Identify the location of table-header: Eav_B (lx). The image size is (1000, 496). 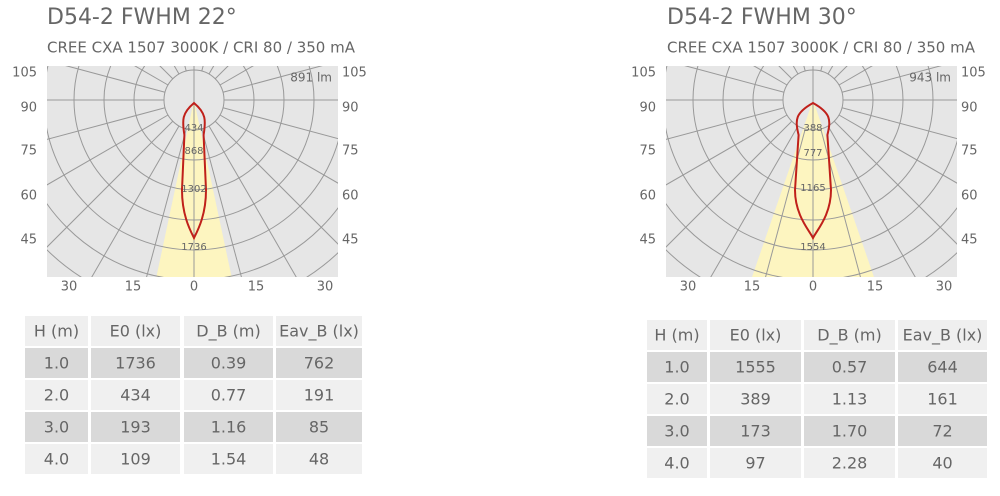
(943, 336).